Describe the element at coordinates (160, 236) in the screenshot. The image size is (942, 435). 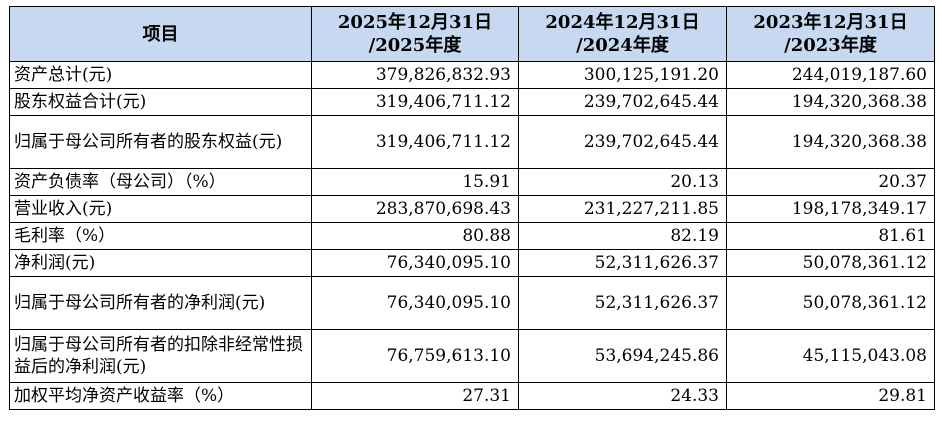
I see `row-label: 毛利率（%）` at that location.